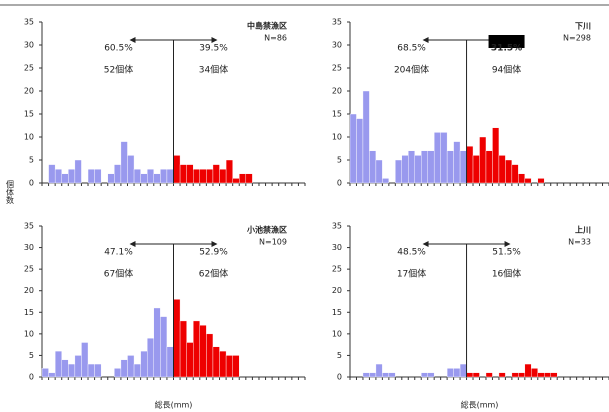 This screenshot has height=412, width=609. Describe the element at coordinates (411, 253) in the screenshot. I see `left-percent: 48.5%` at that location.